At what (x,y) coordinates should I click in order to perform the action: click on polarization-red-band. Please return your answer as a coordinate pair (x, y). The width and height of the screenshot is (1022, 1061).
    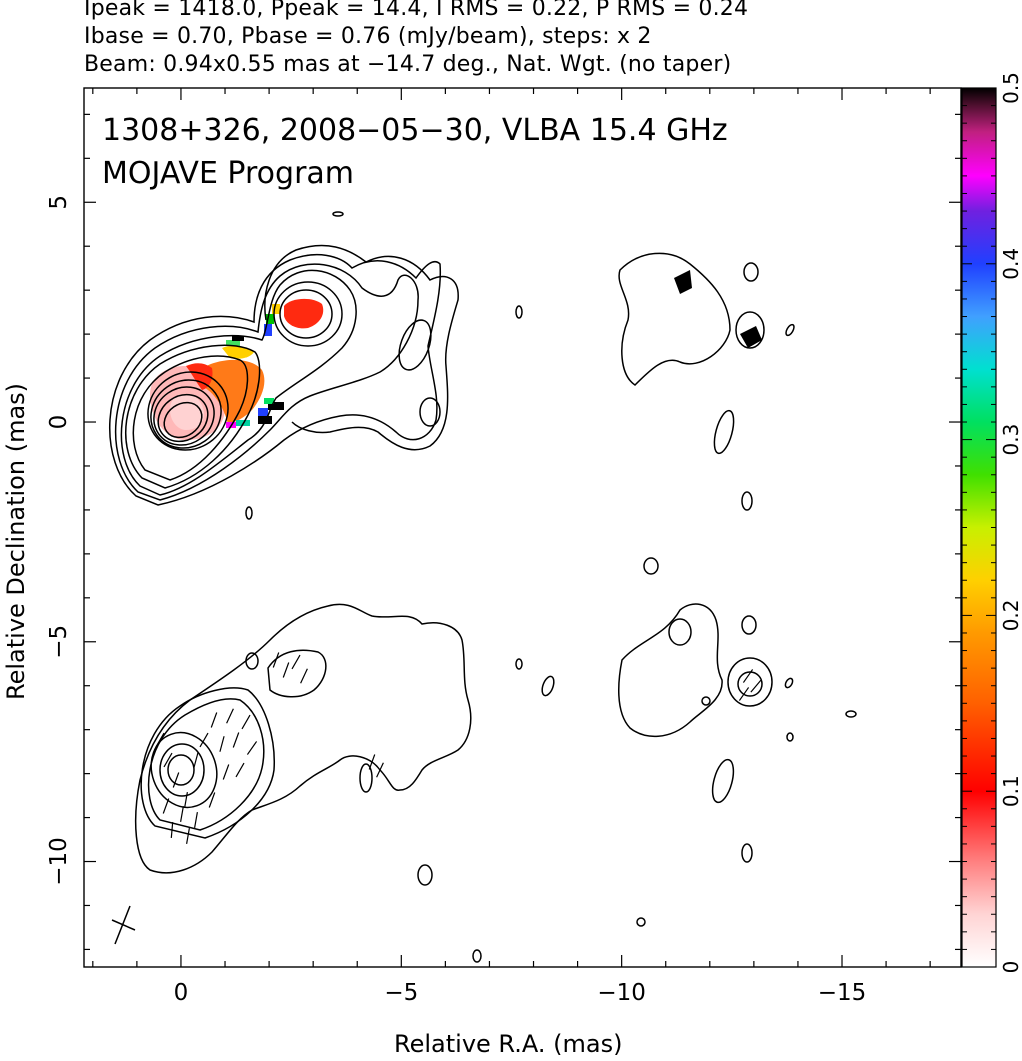
    Looking at the image, I should click on (199, 376).